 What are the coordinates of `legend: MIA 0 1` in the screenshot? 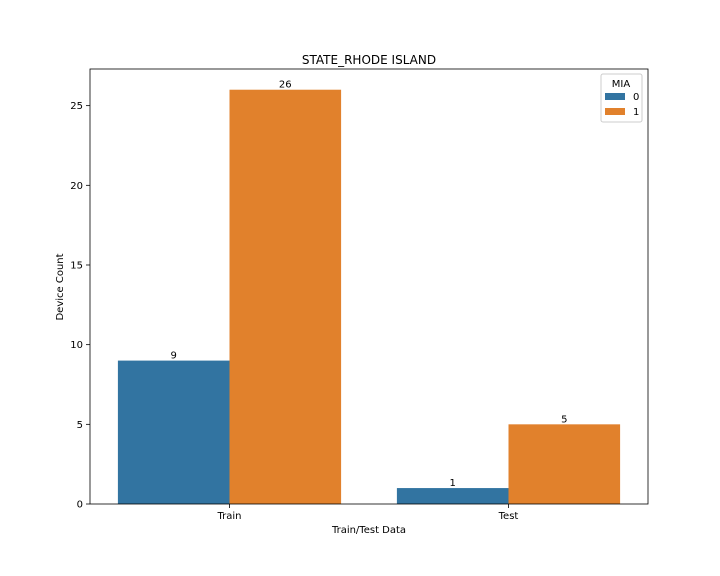 It's located at (621, 98).